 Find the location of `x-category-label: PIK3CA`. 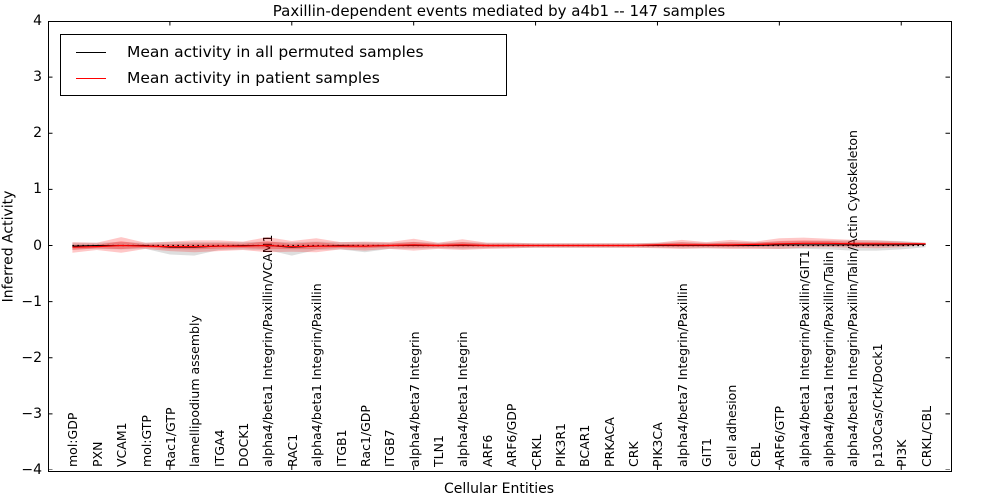

x-category-label: PIK3CA is located at coordinates (658, 444).